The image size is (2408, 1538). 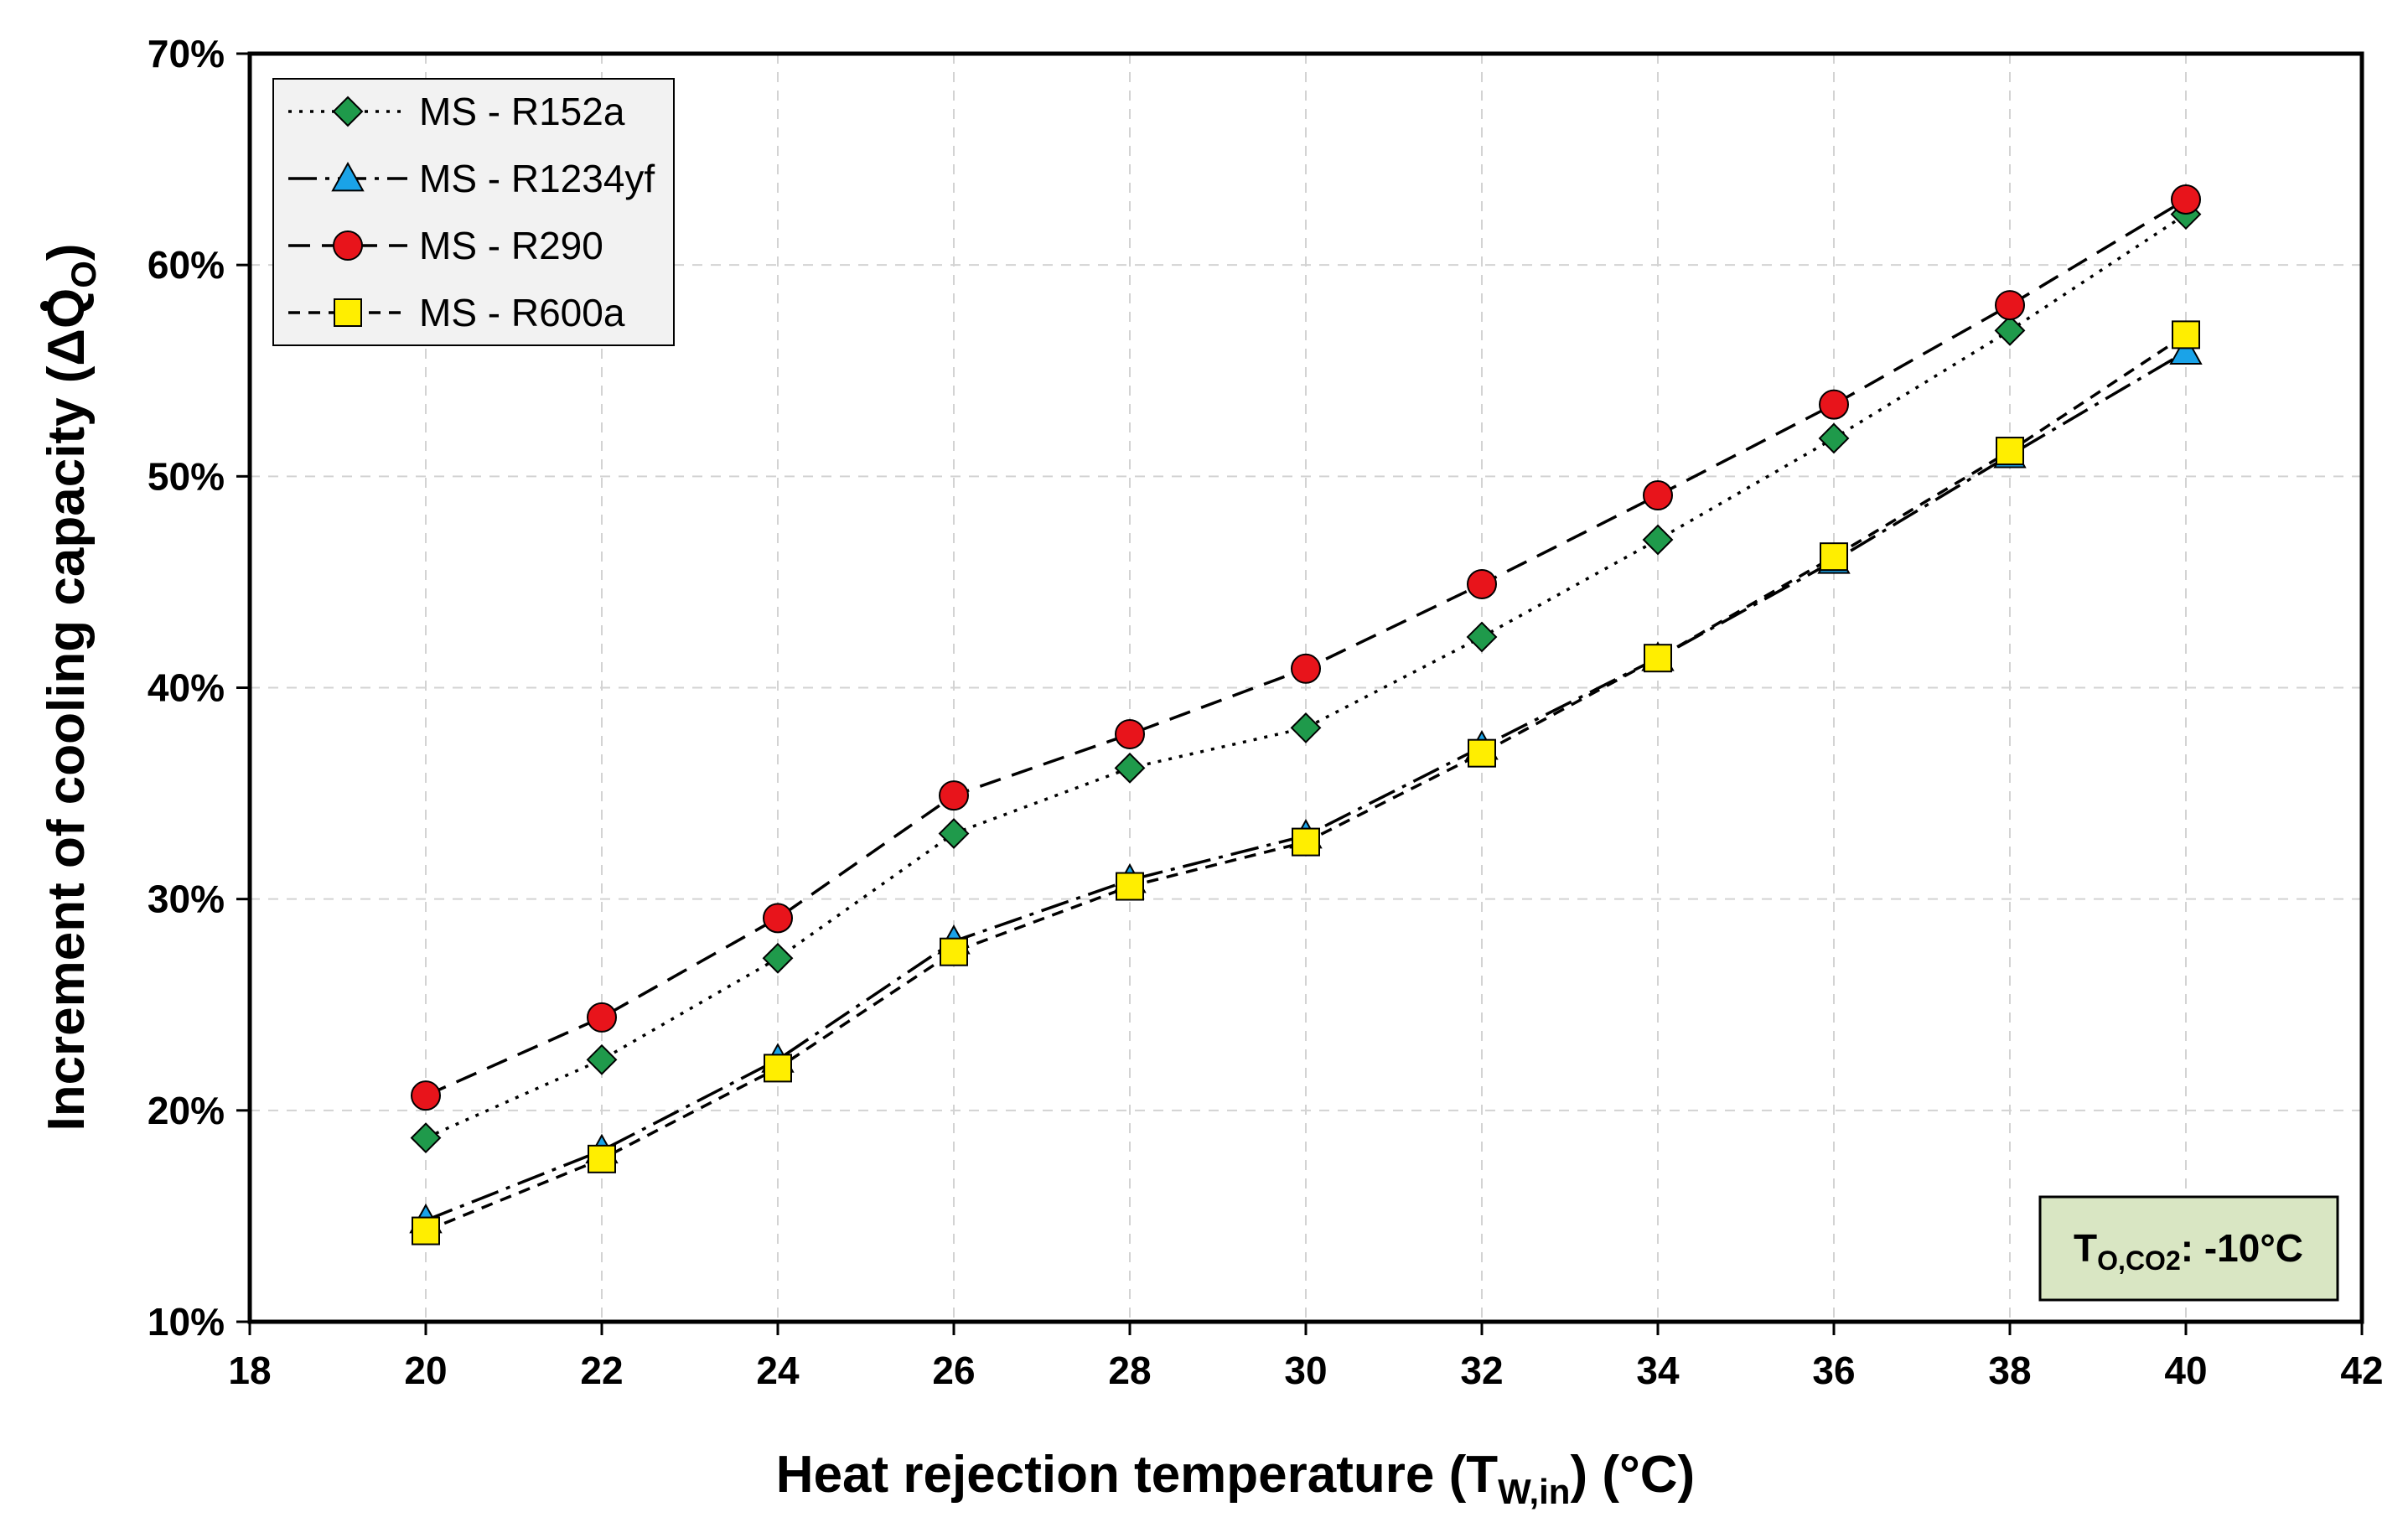 What do you see at coordinates (522, 312) in the screenshot?
I see `legend-label: MS - R600a` at bounding box center [522, 312].